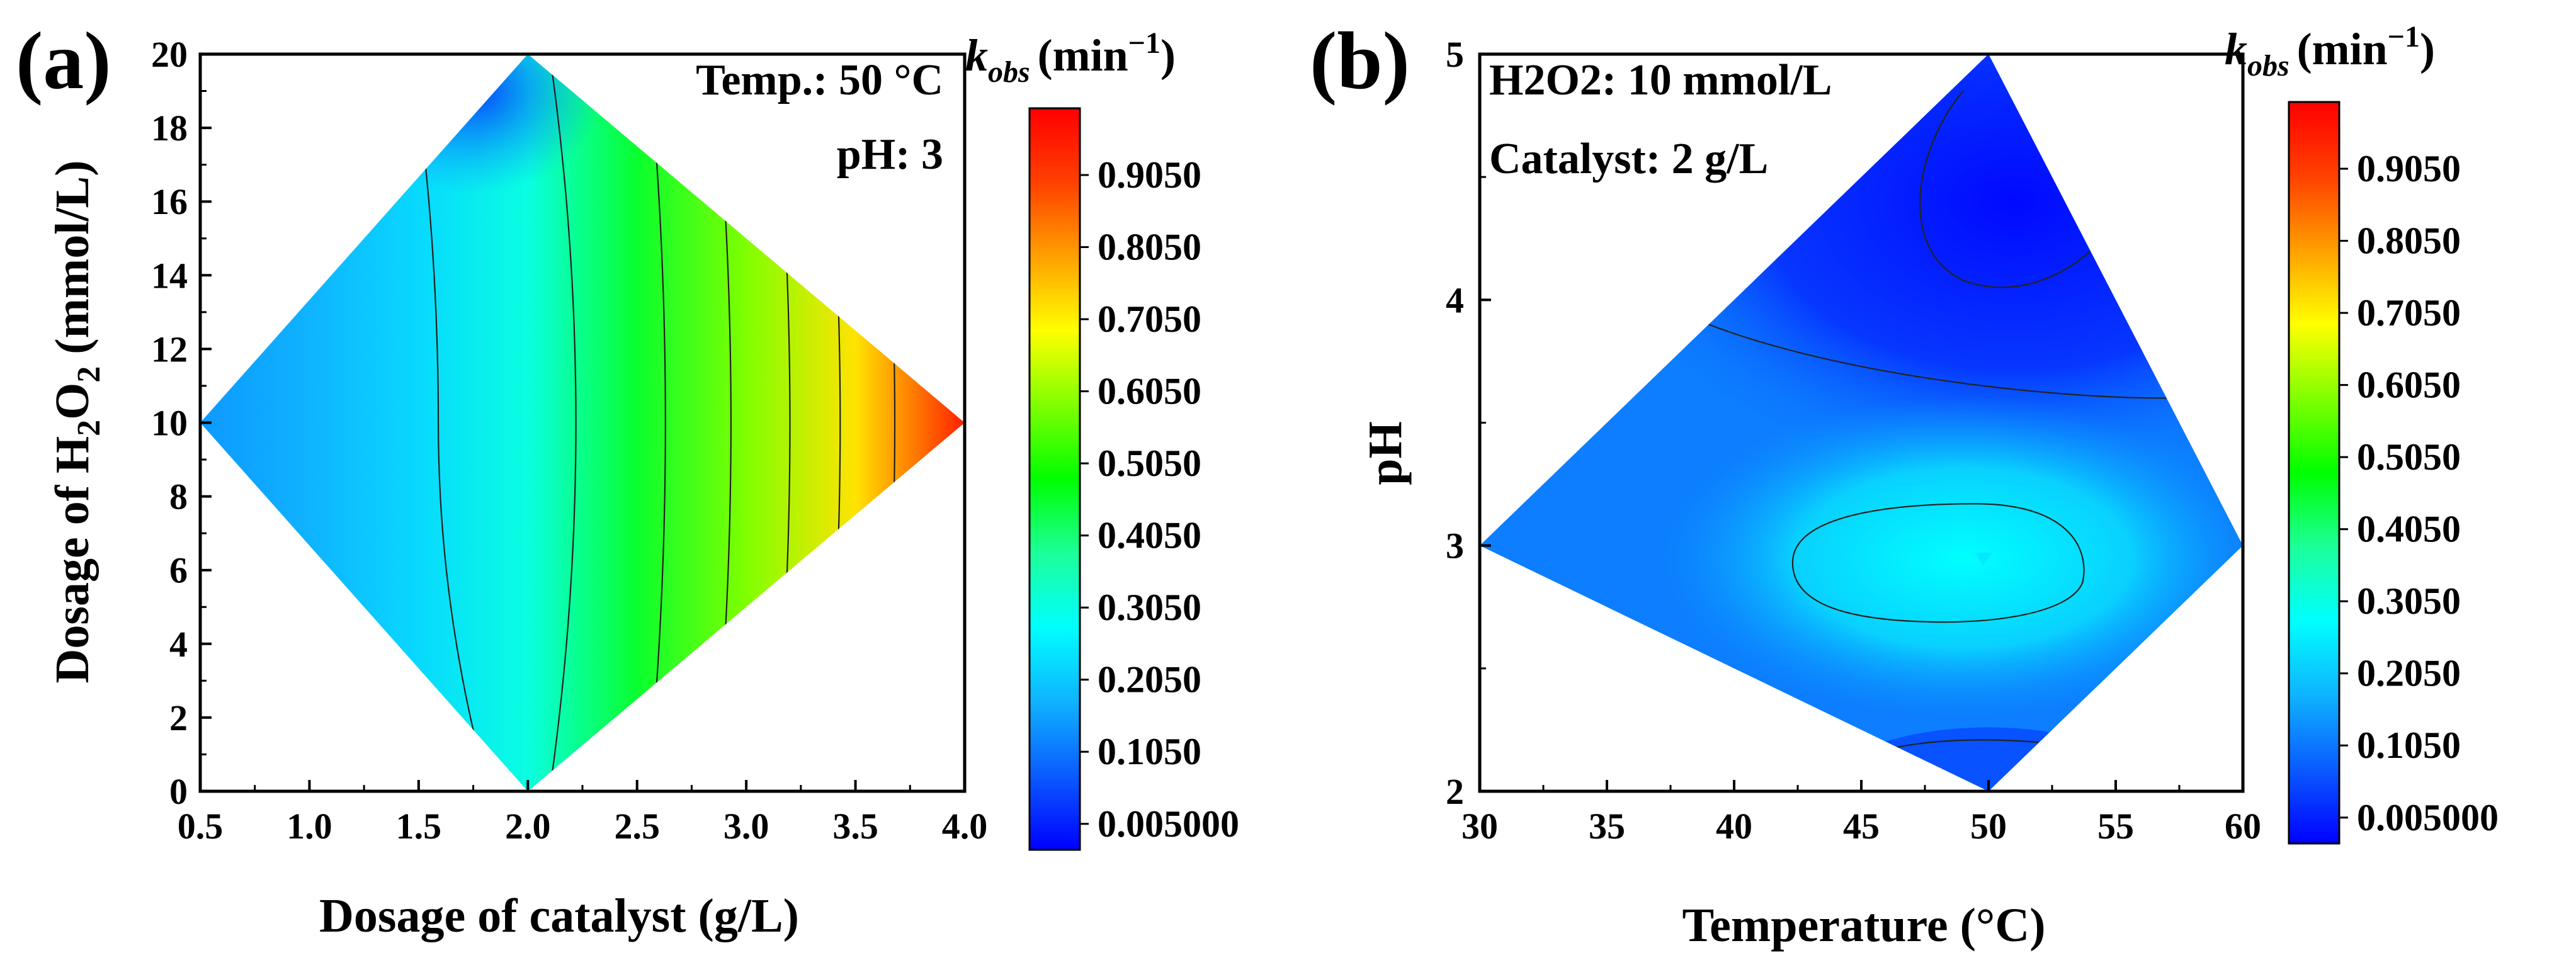 Image resolution: width=2576 pixels, height=965 pixels. What do you see at coordinates (1863, 925) in the screenshot?
I see `panel-b-x-axis-title: Temperature (°C)` at bounding box center [1863, 925].